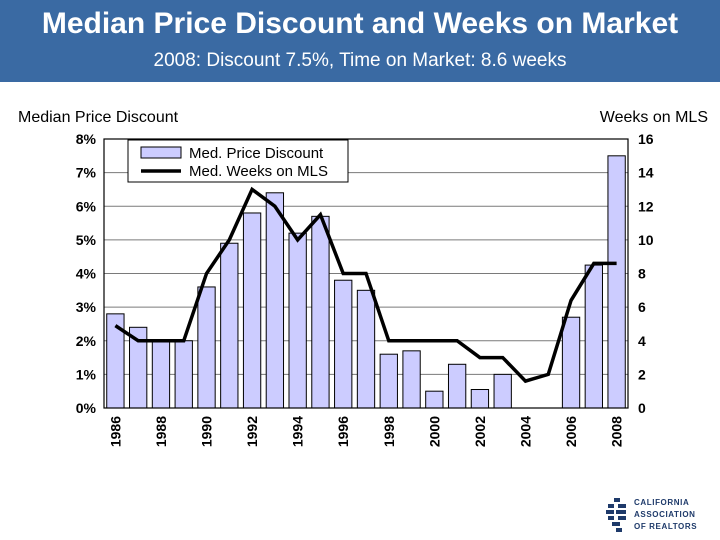 This screenshot has height=540, width=720. I want to click on left-tick-label: 7%, so click(86, 173).